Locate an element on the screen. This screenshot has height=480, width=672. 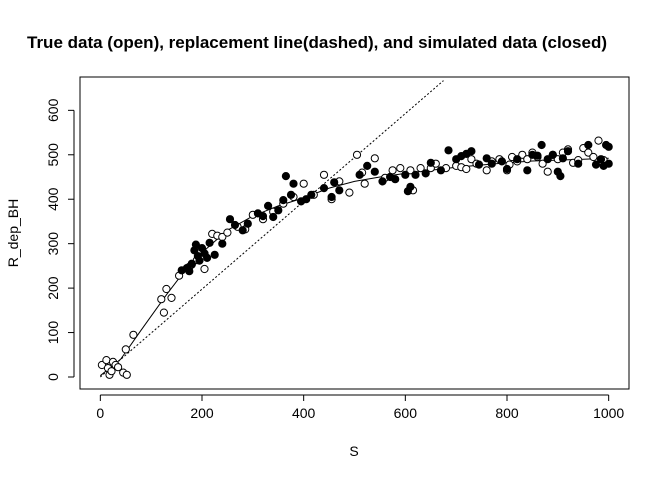
x-tick-label: 400 is located at coordinates (304, 413).